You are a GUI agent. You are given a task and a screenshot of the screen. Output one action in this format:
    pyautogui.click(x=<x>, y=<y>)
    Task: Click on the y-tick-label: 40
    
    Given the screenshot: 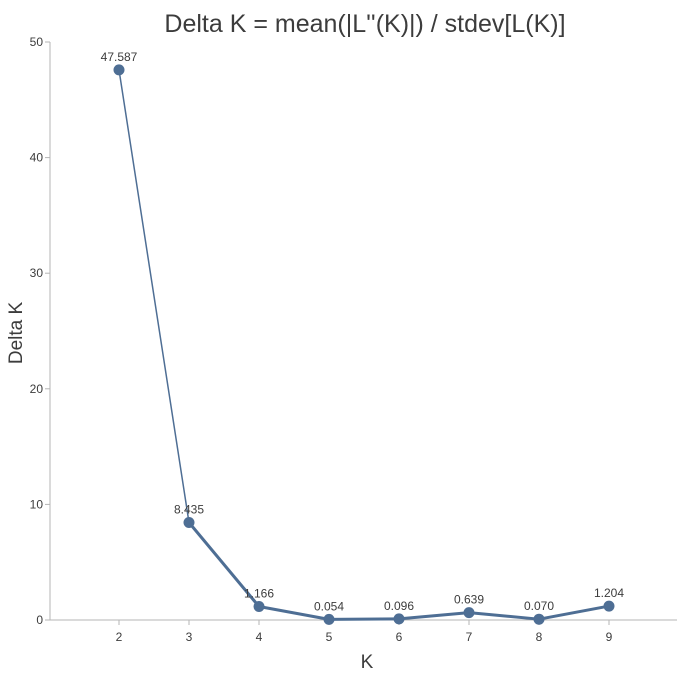 What is the action you would take?
    pyautogui.click(x=37, y=158)
    